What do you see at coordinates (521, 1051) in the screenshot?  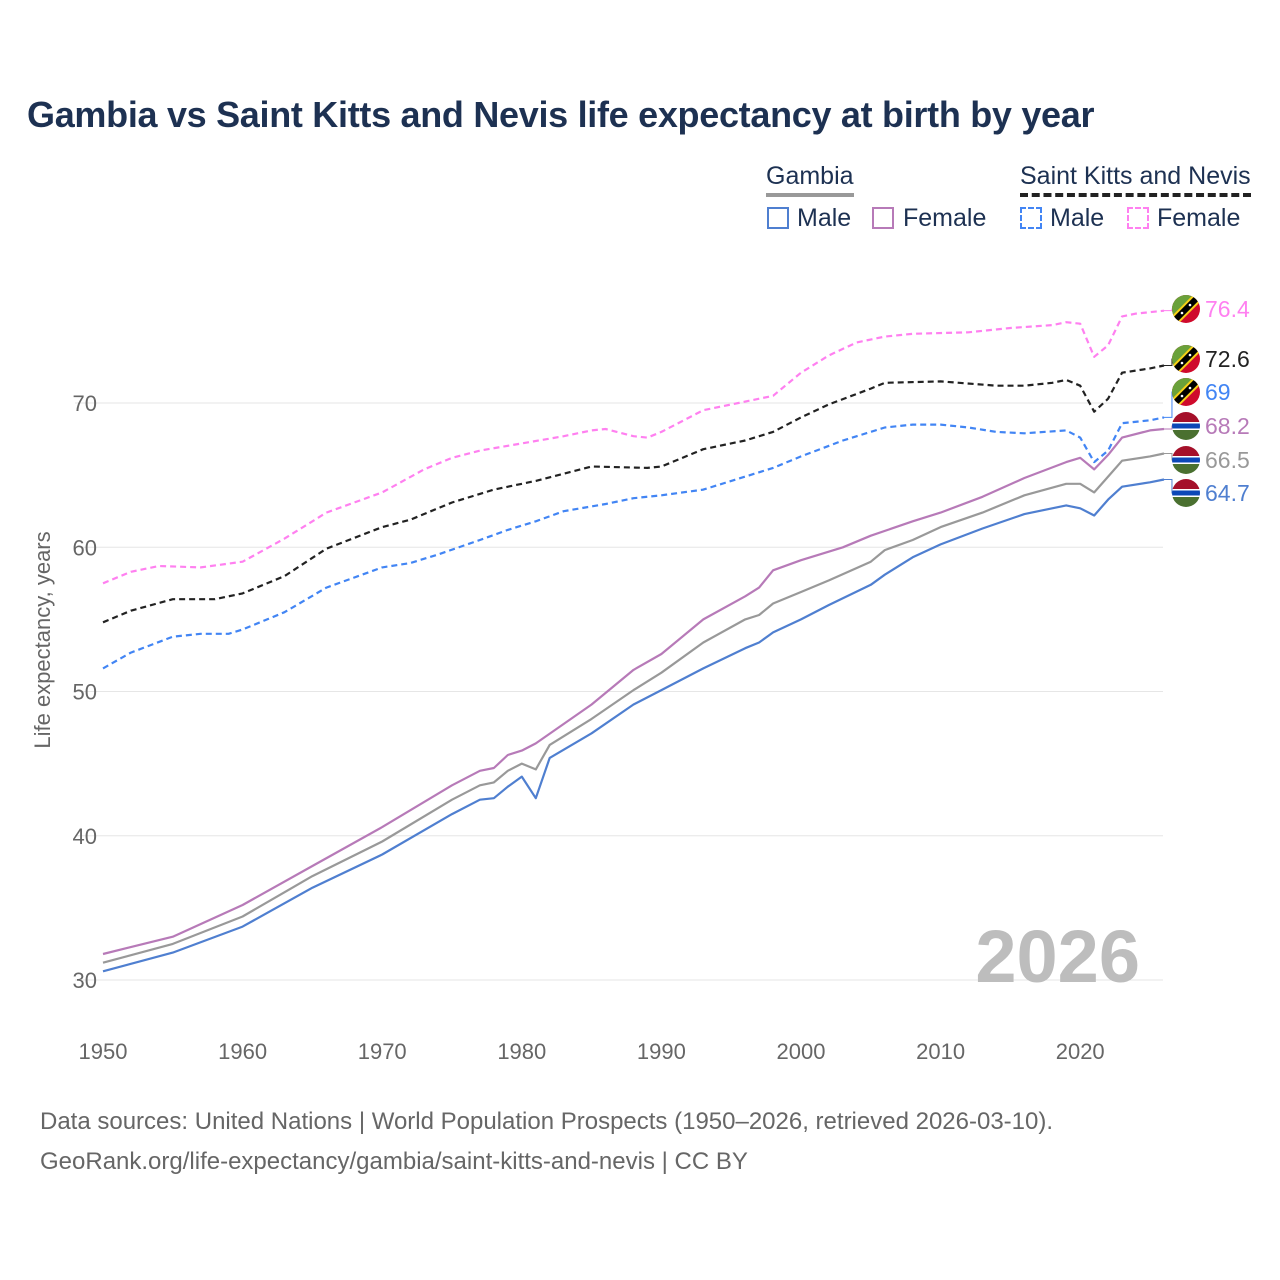 I see `x-tick-label: 1980` at bounding box center [521, 1051].